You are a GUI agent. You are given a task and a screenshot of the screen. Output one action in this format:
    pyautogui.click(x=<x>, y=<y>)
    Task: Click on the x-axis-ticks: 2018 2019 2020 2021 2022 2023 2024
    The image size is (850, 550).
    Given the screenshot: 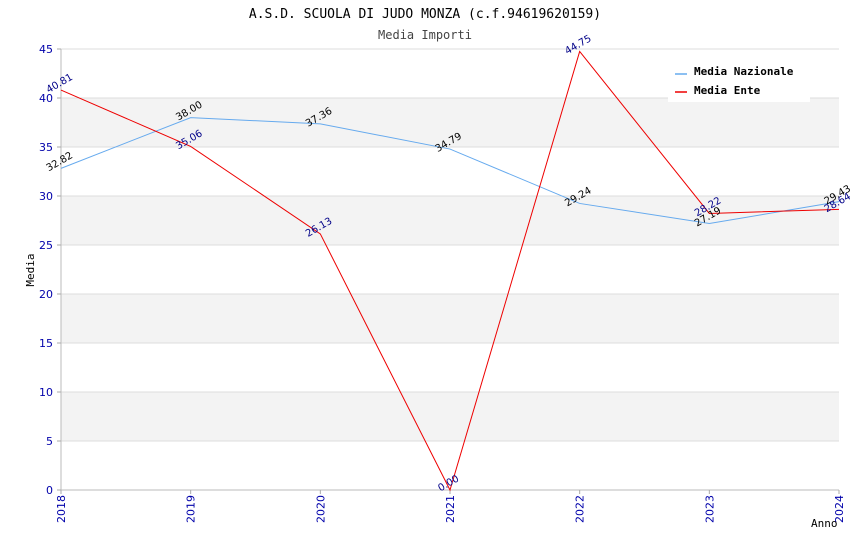 What is the action you would take?
    pyautogui.click(x=450, y=506)
    